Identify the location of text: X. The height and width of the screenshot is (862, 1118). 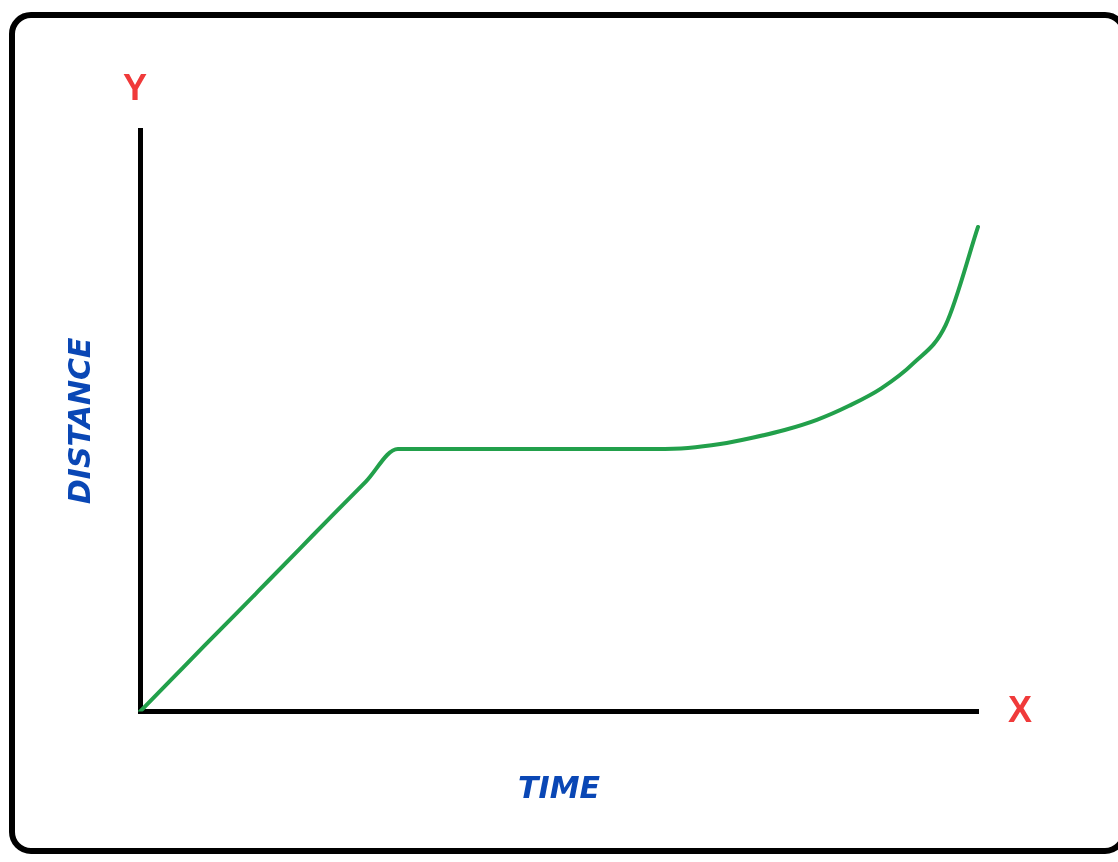
(1020, 709).